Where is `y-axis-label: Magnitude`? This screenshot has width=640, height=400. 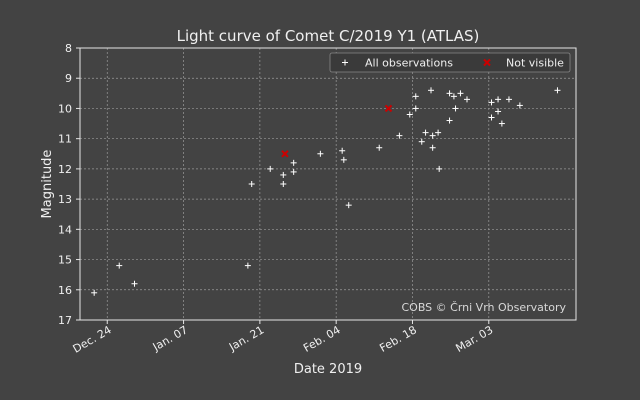
y-axis-label: Magnitude is located at coordinates (47, 184).